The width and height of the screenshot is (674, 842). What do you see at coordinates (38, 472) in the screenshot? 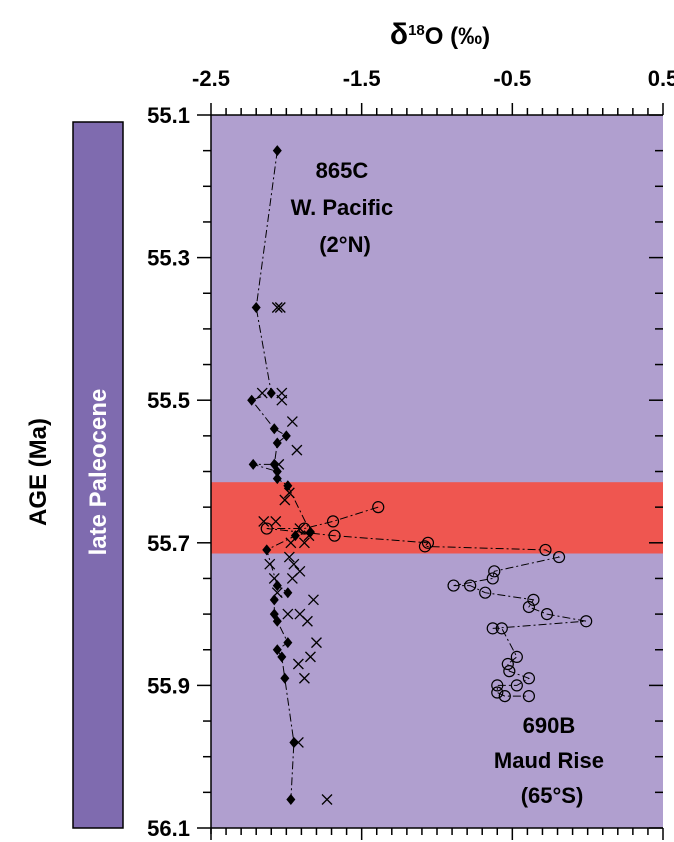
I see `y-axis-label: AGE (Ma)` at bounding box center [38, 472].